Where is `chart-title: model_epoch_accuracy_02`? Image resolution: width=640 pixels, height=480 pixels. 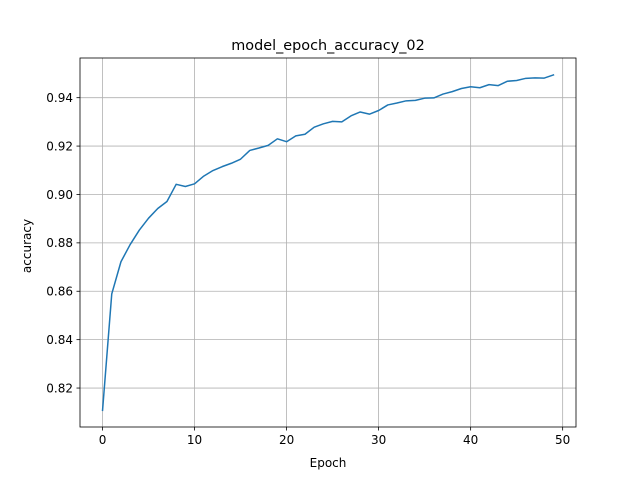
chart-title: model_epoch_accuracy_02 is located at coordinates (327, 46).